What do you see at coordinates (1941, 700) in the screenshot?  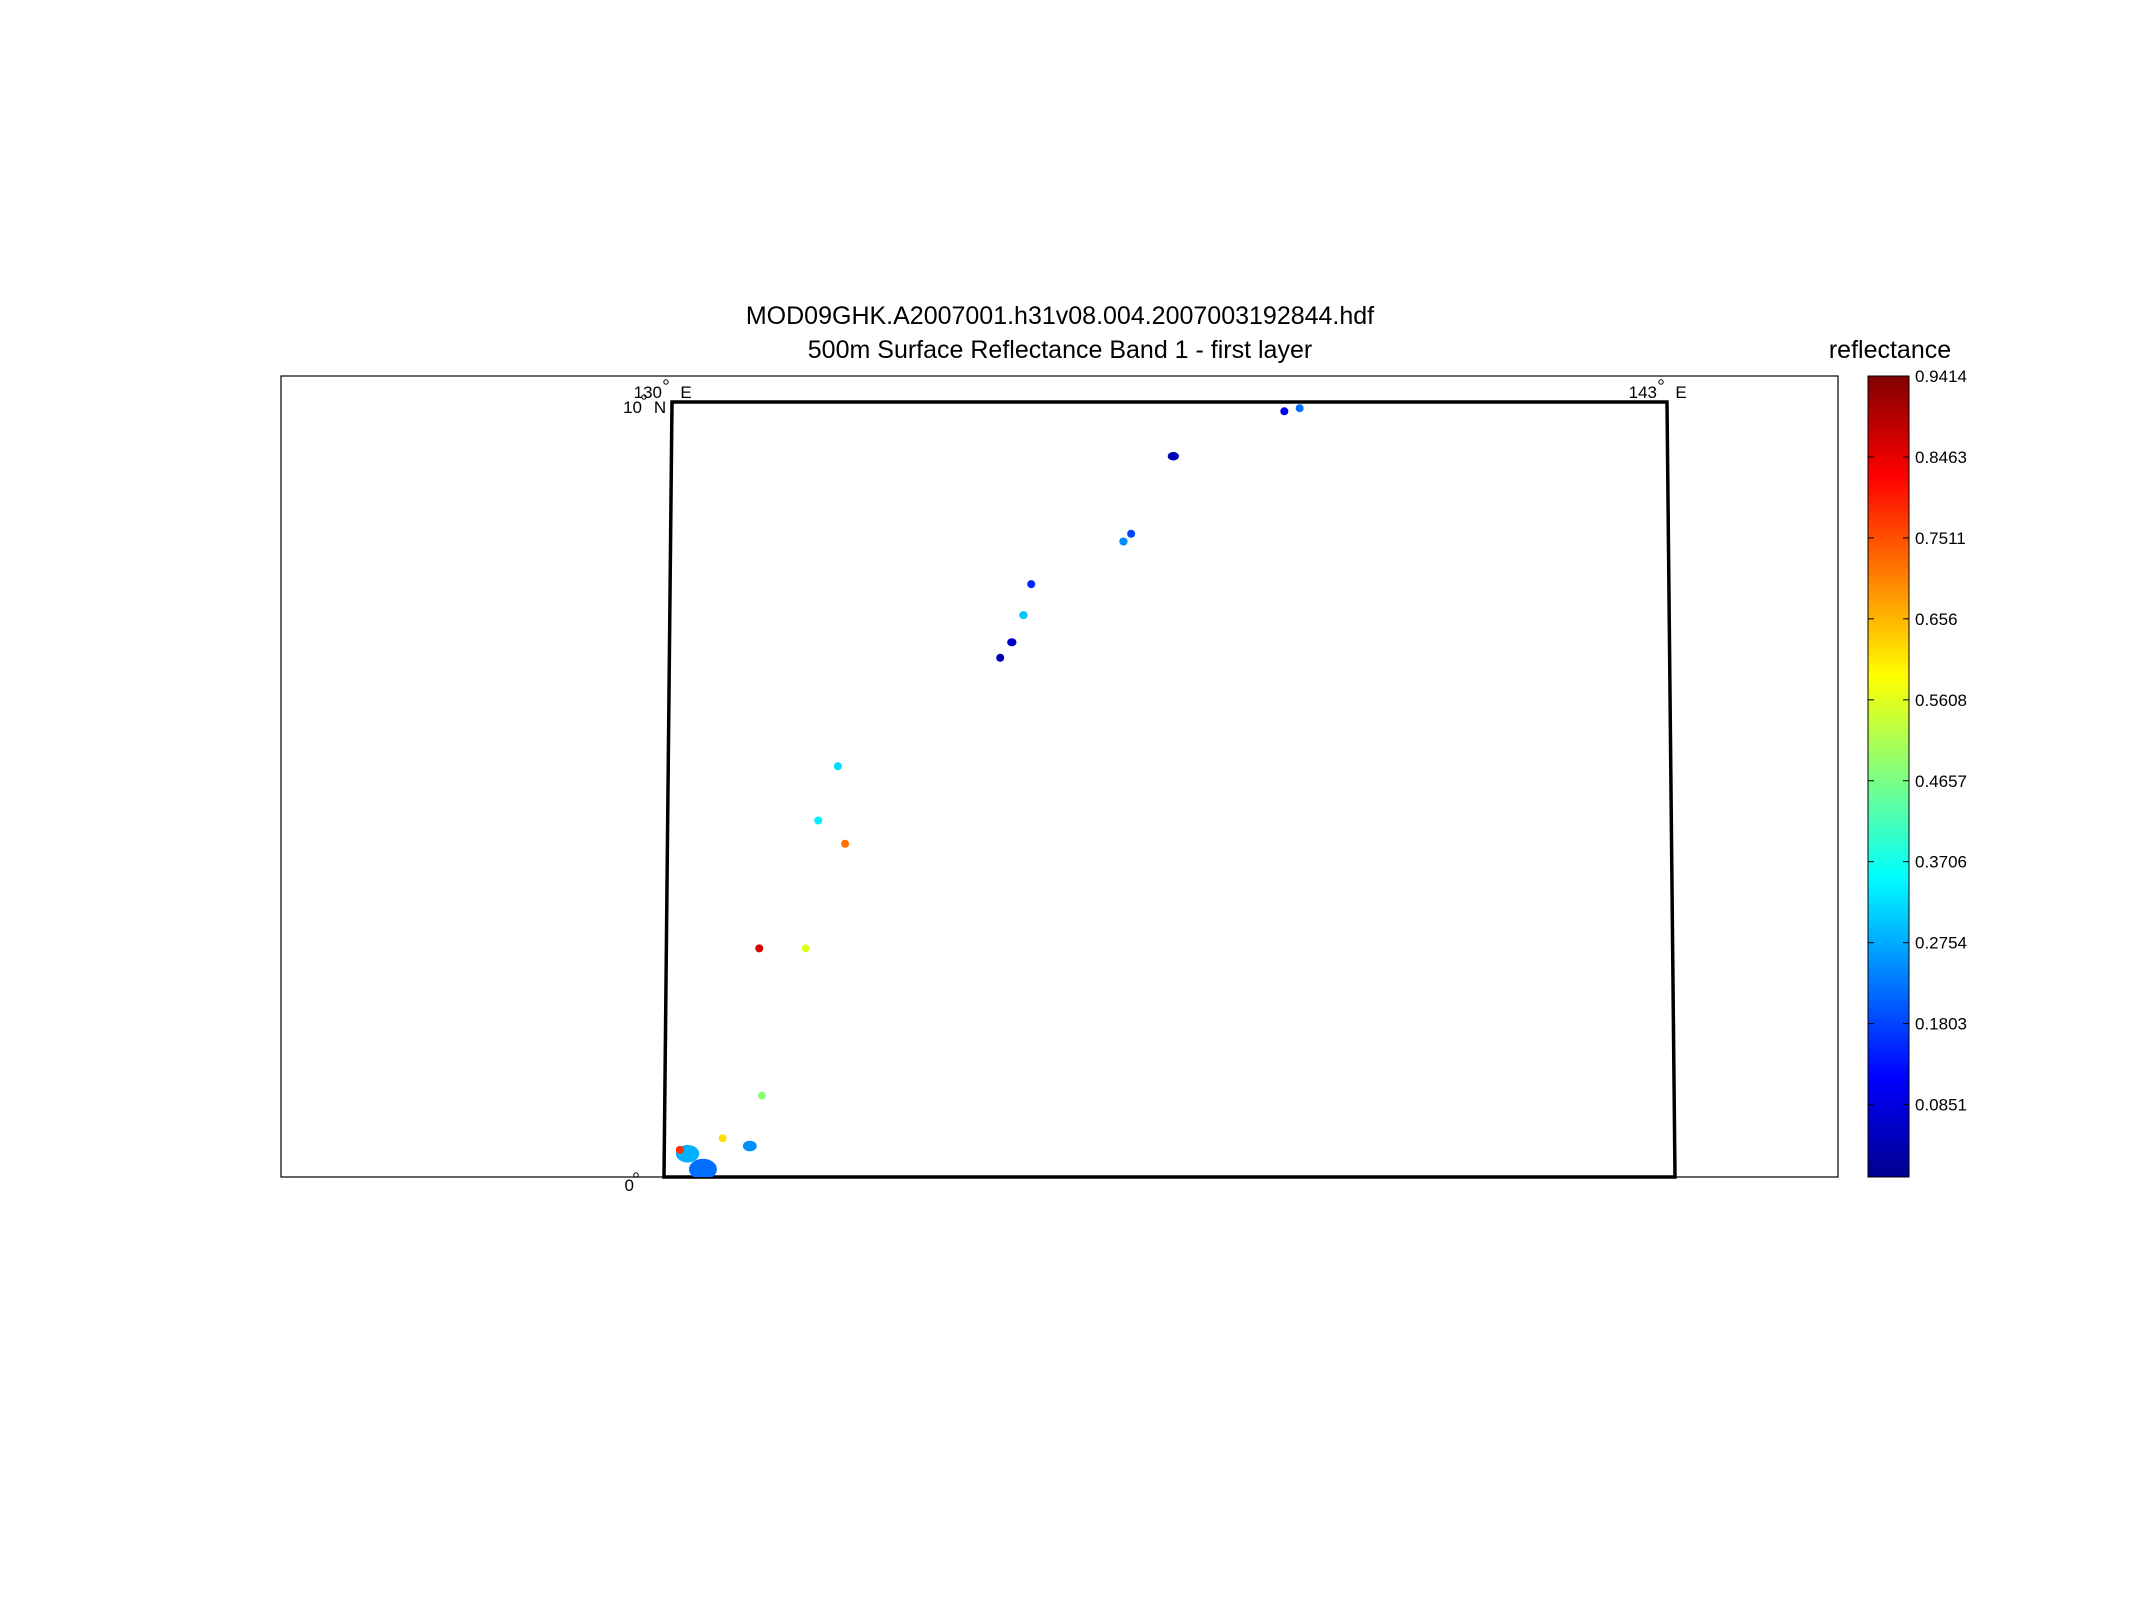 I see `colorbar-tick-label: 0.5608` at bounding box center [1941, 700].